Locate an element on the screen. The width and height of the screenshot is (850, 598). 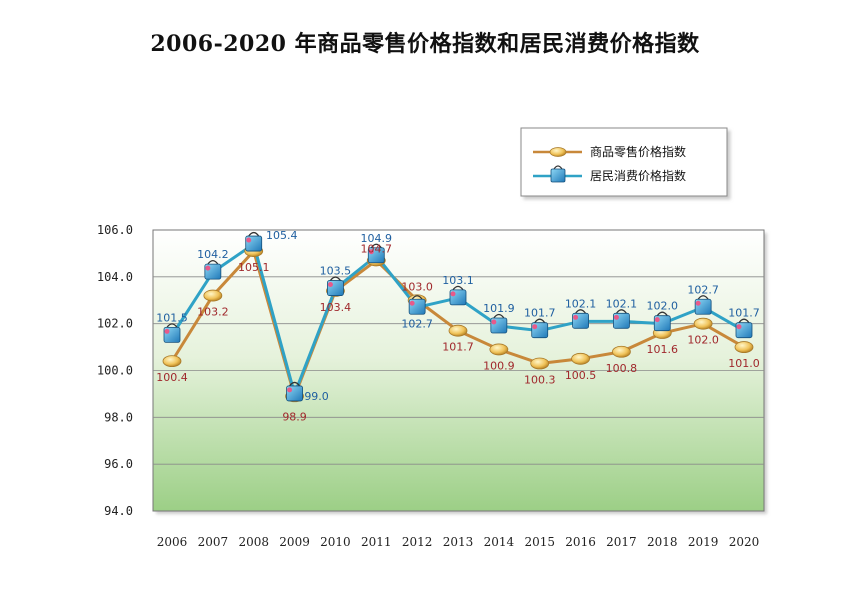
legend: 商品零售价格指数 居民消费价格指数 is located at coordinates (624, 162).